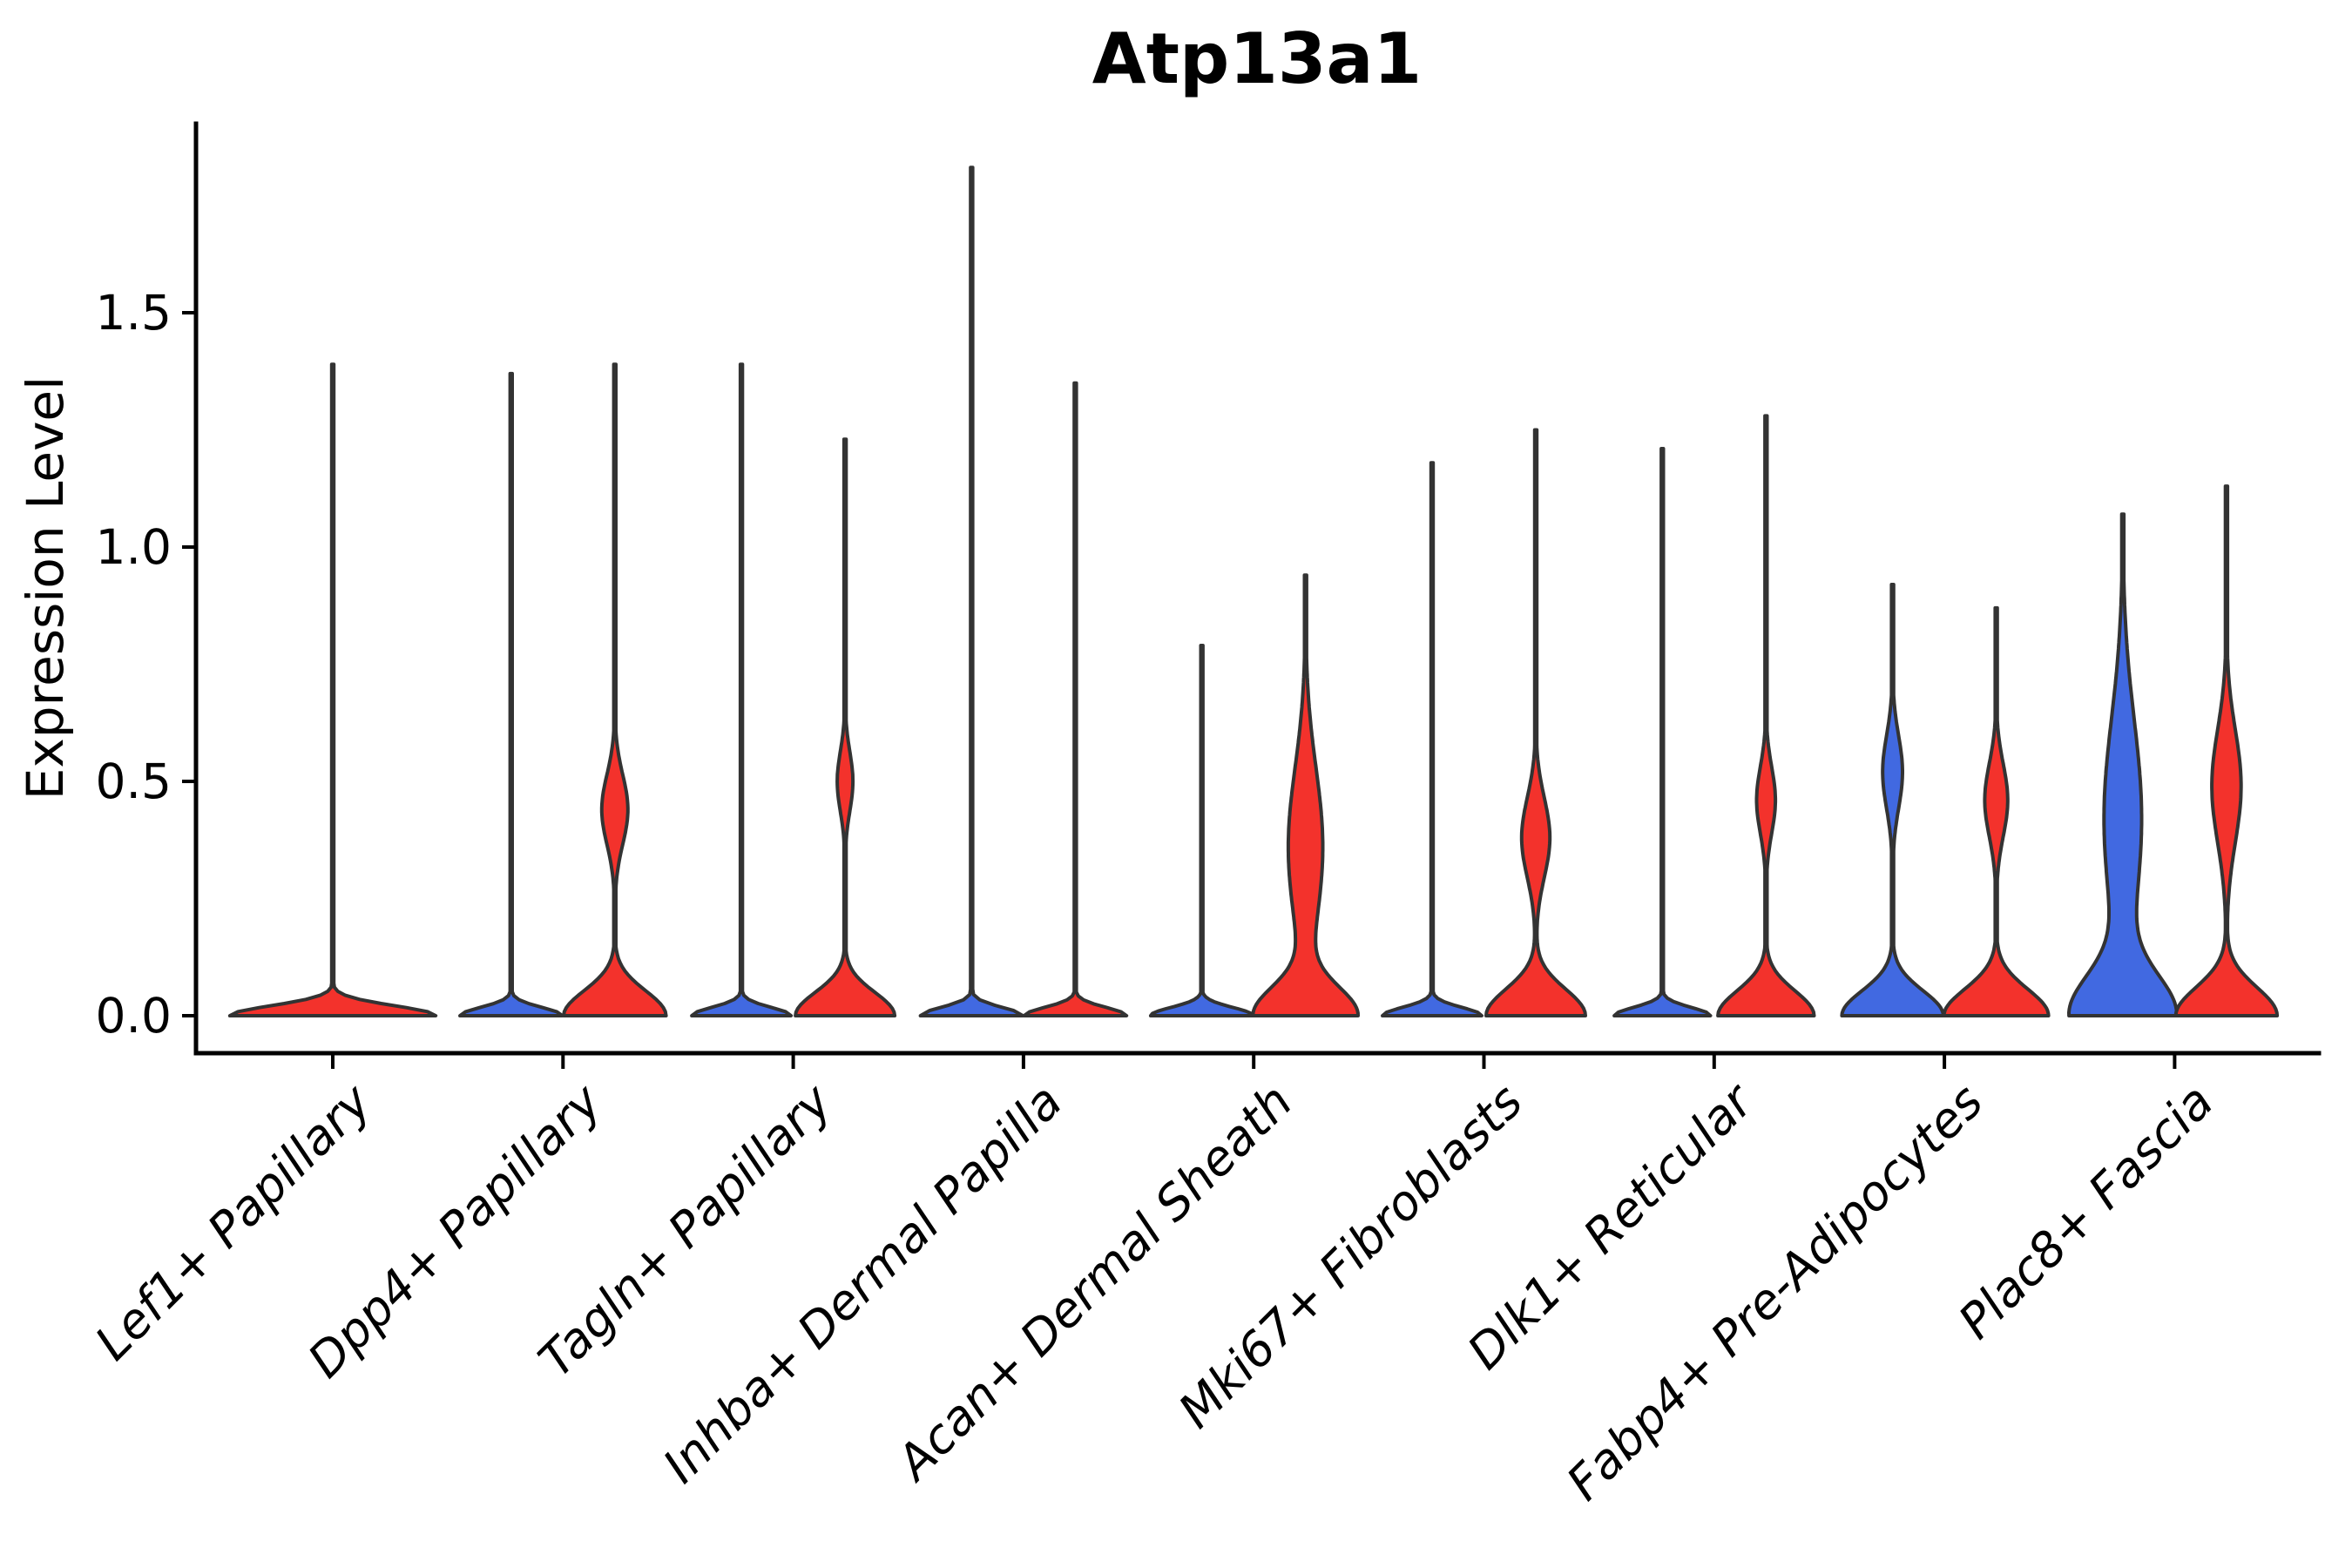 This screenshot has width=2352, height=1568. I want to click on violin-acan-dermal-sheath-right-red, so click(1305, 795).